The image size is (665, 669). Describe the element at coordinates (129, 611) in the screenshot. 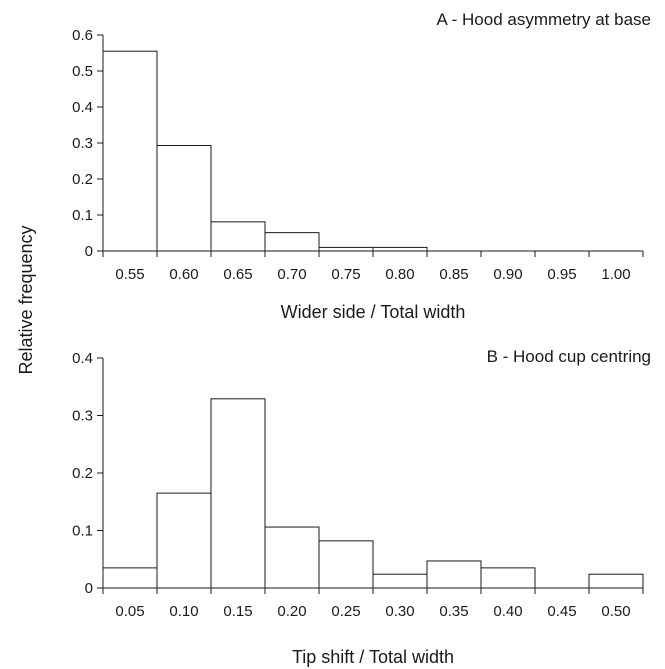

I see `panel-b-x-tick-label: 0.05` at that location.